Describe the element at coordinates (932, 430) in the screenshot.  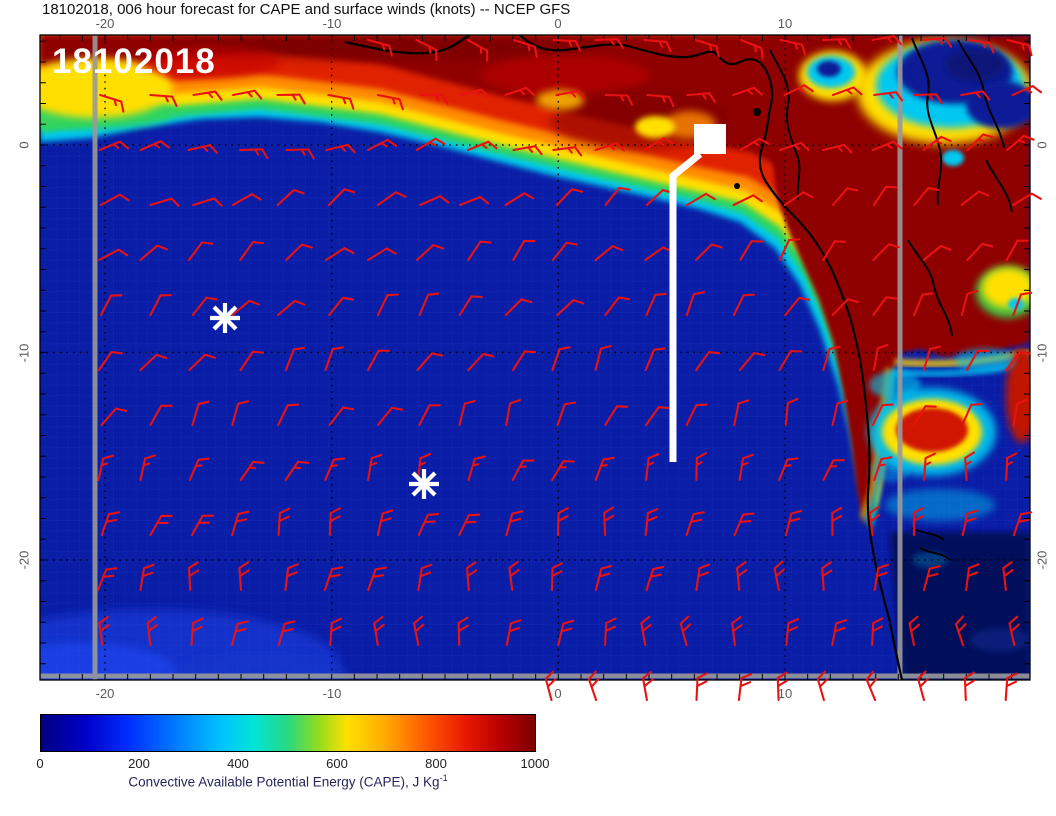
I see `se-feature-core` at that location.